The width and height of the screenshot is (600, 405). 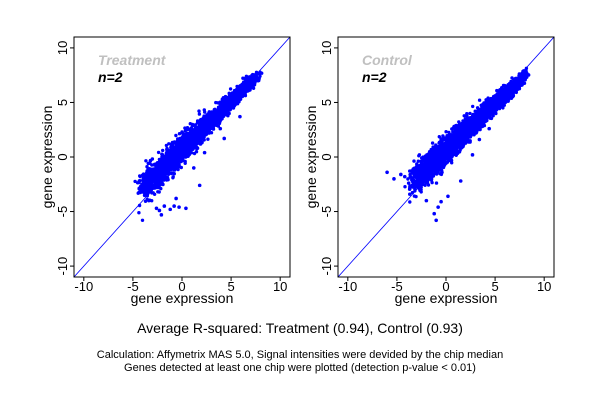 What do you see at coordinates (47, 157) in the screenshot?
I see `y-axis-label: gene expression` at bounding box center [47, 157].